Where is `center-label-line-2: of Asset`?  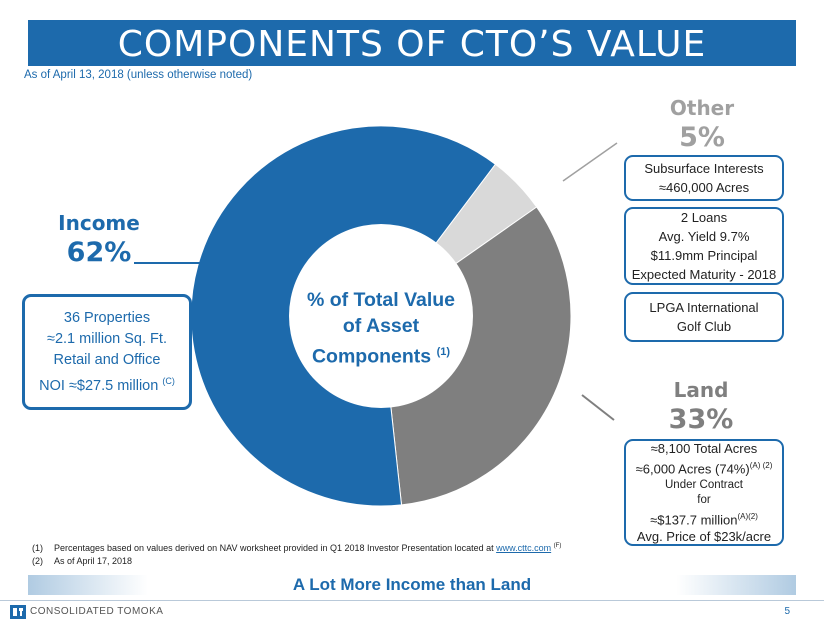 center-label-line-2: of Asset is located at coordinates (381, 326).